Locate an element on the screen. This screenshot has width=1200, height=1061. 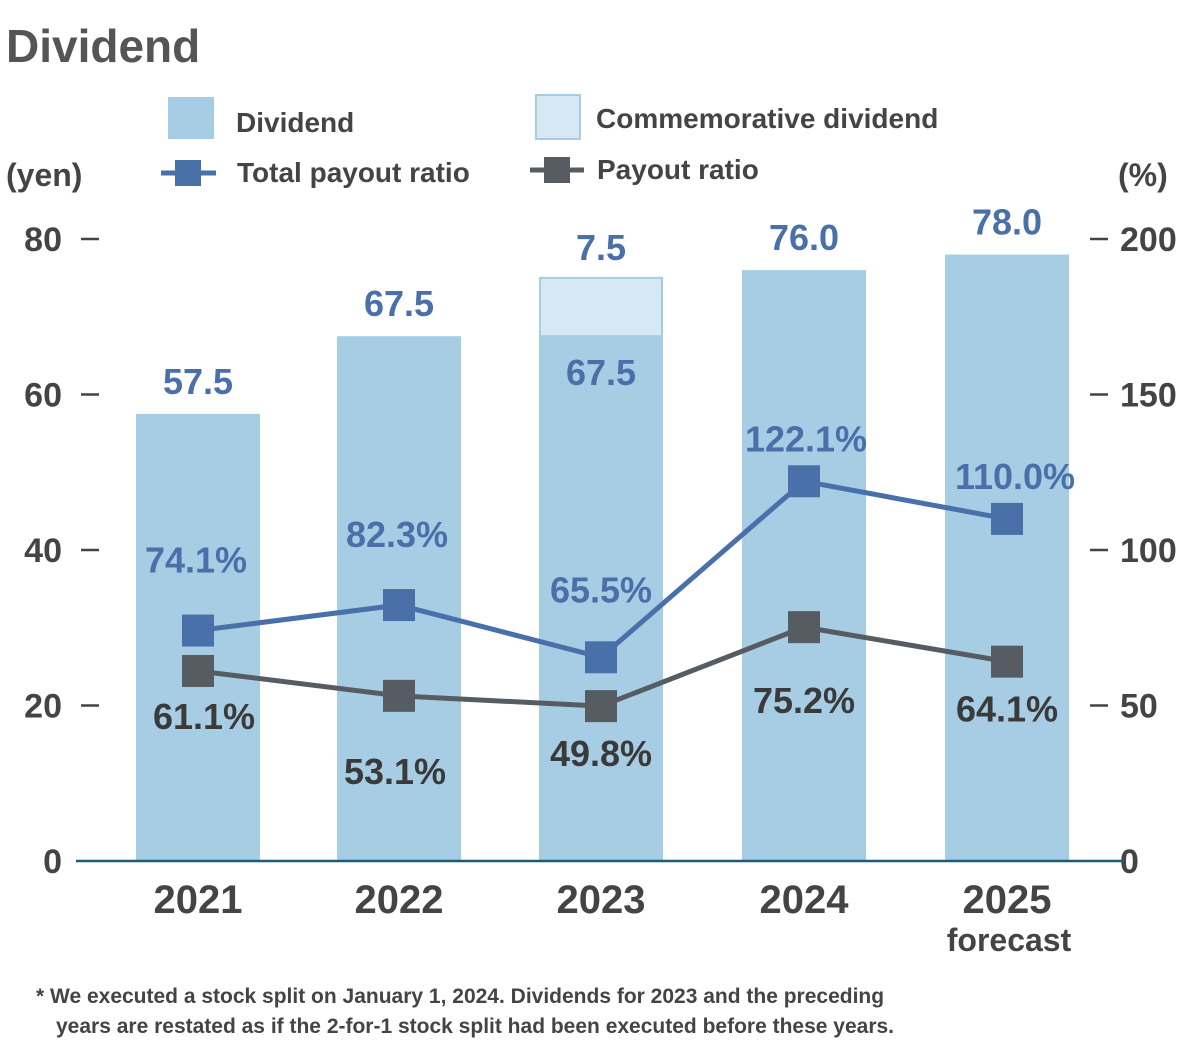
legend-label-total-payout: Total payout ratio is located at coordinates (353, 172).